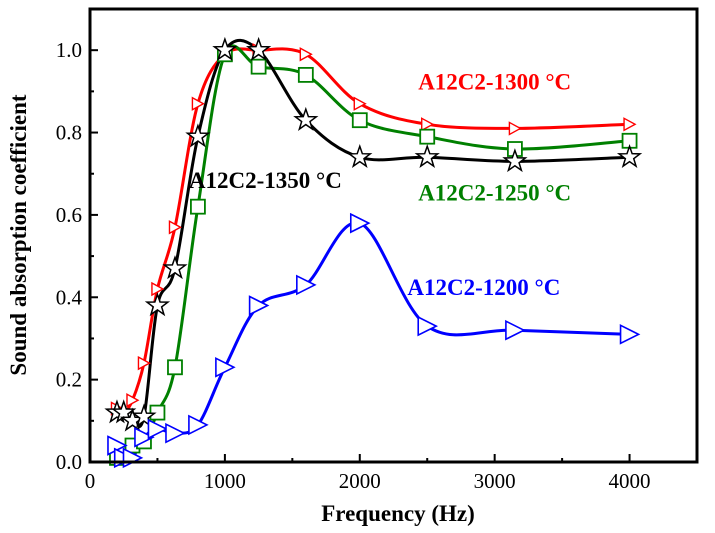 The height and width of the screenshot is (533, 715). I want to click on x-axis-title: Frequency (Hz), so click(398, 513).